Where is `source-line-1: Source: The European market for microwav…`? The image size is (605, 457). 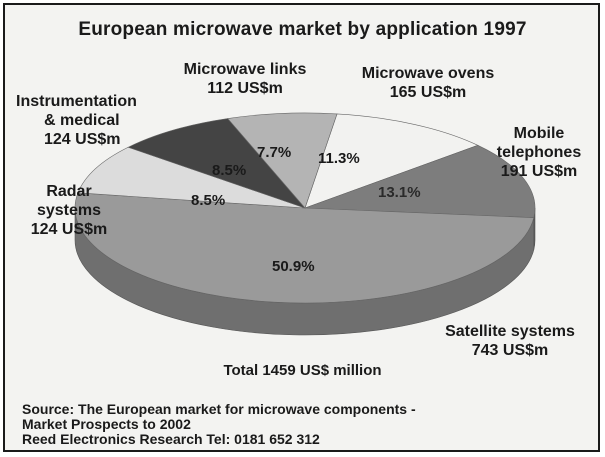
source-line-1: Source: The European market for microwav… is located at coordinates (219, 409).